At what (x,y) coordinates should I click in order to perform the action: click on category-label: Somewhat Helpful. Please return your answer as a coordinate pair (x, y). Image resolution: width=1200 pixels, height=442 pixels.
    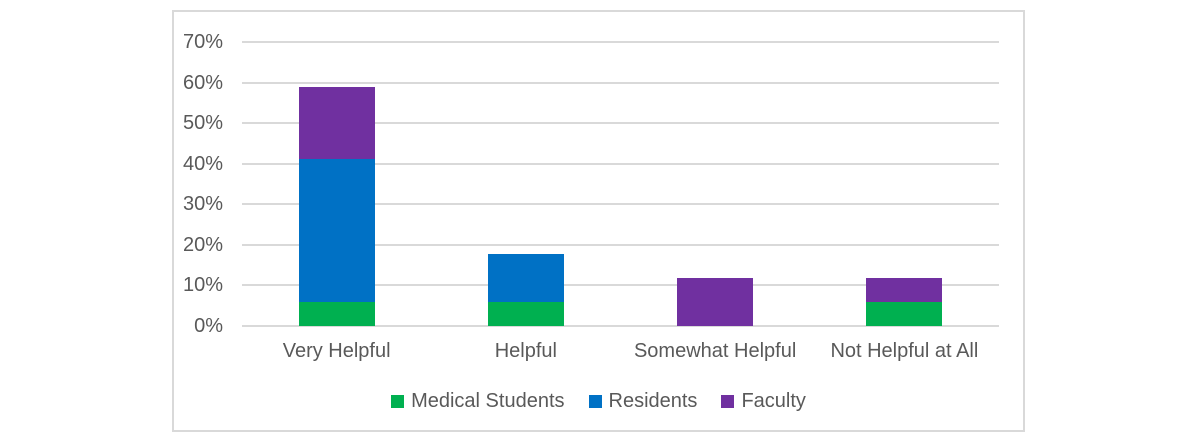
    Looking at the image, I should click on (715, 351).